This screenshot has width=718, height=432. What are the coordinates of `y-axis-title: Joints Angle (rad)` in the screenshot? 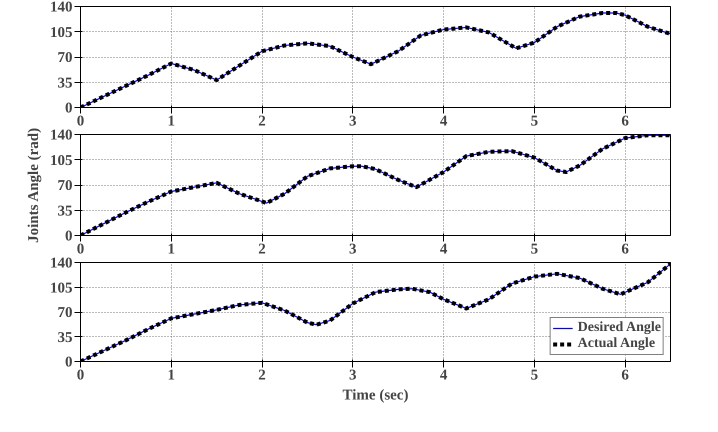 It's located at (34, 185).